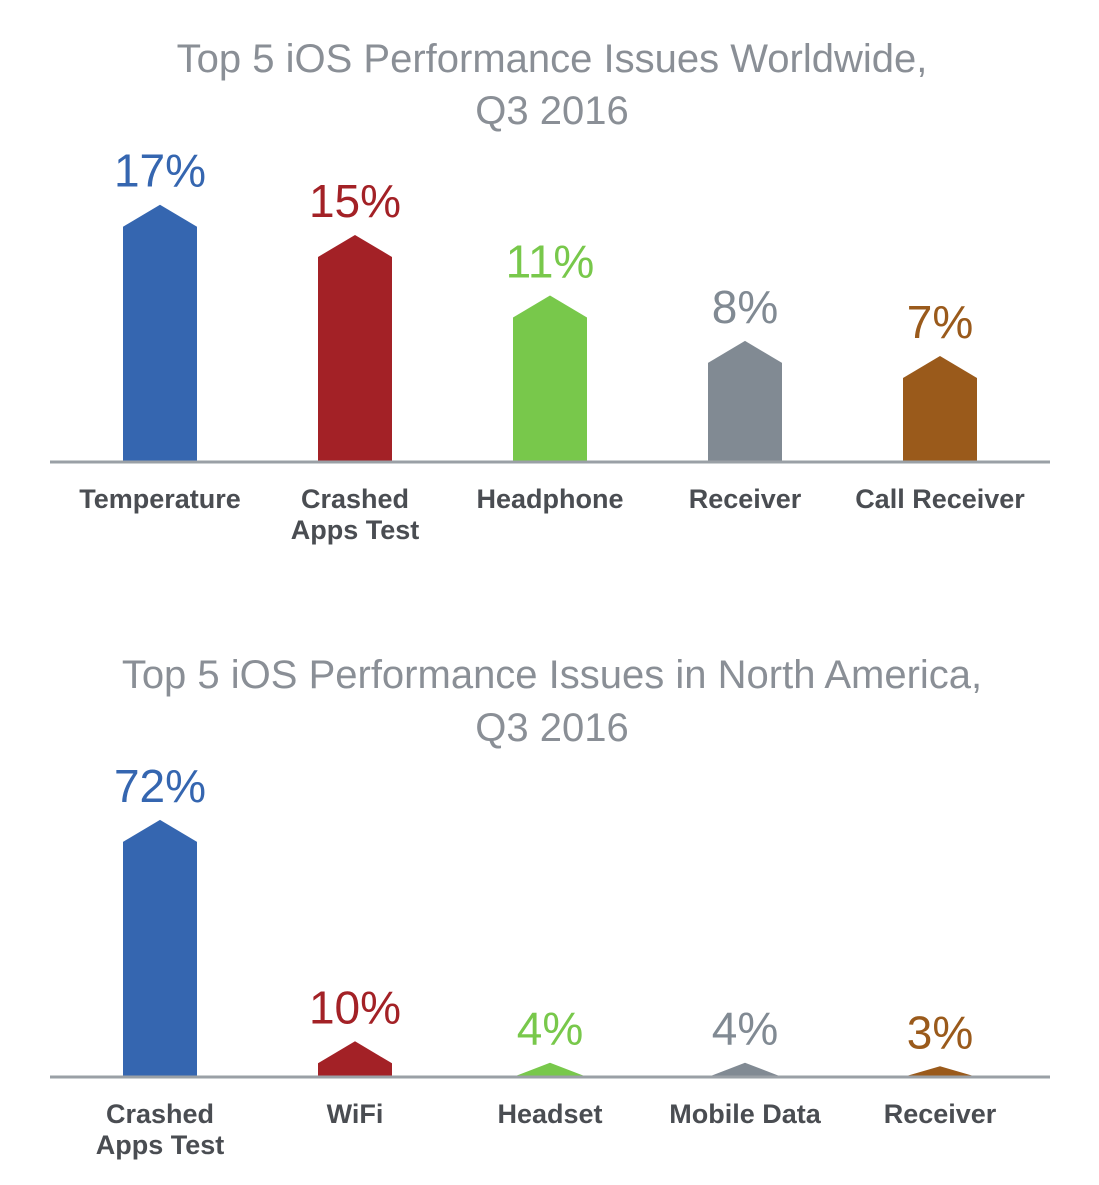 The width and height of the screenshot is (1099, 1185). What do you see at coordinates (745, 1114) in the screenshot?
I see `category-label: Mobile Data` at bounding box center [745, 1114].